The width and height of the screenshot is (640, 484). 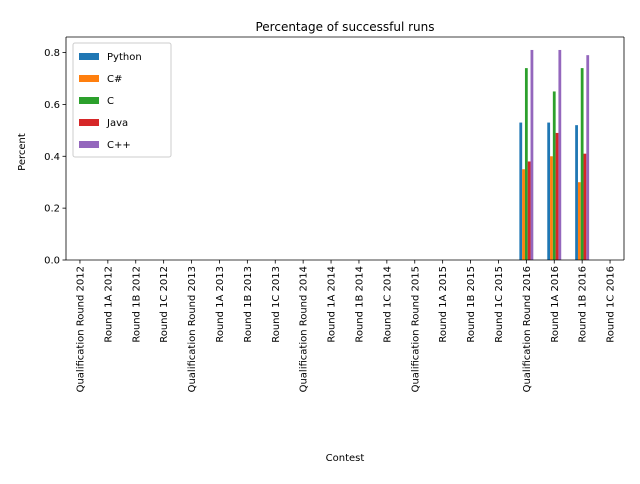 What do you see at coordinates (114, 79) in the screenshot?
I see `legend-label: C#` at bounding box center [114, 79].